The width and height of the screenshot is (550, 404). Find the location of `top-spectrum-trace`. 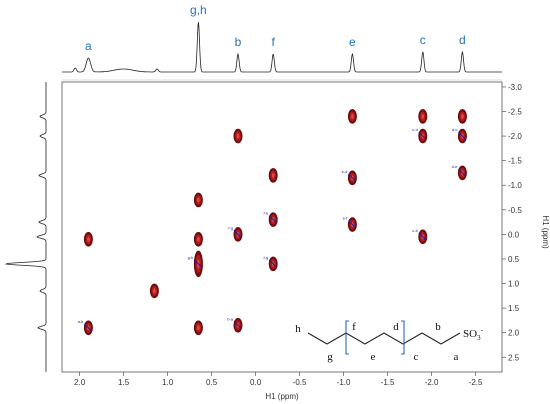

top-spectrum-trace is located at coordinates (282, 47).